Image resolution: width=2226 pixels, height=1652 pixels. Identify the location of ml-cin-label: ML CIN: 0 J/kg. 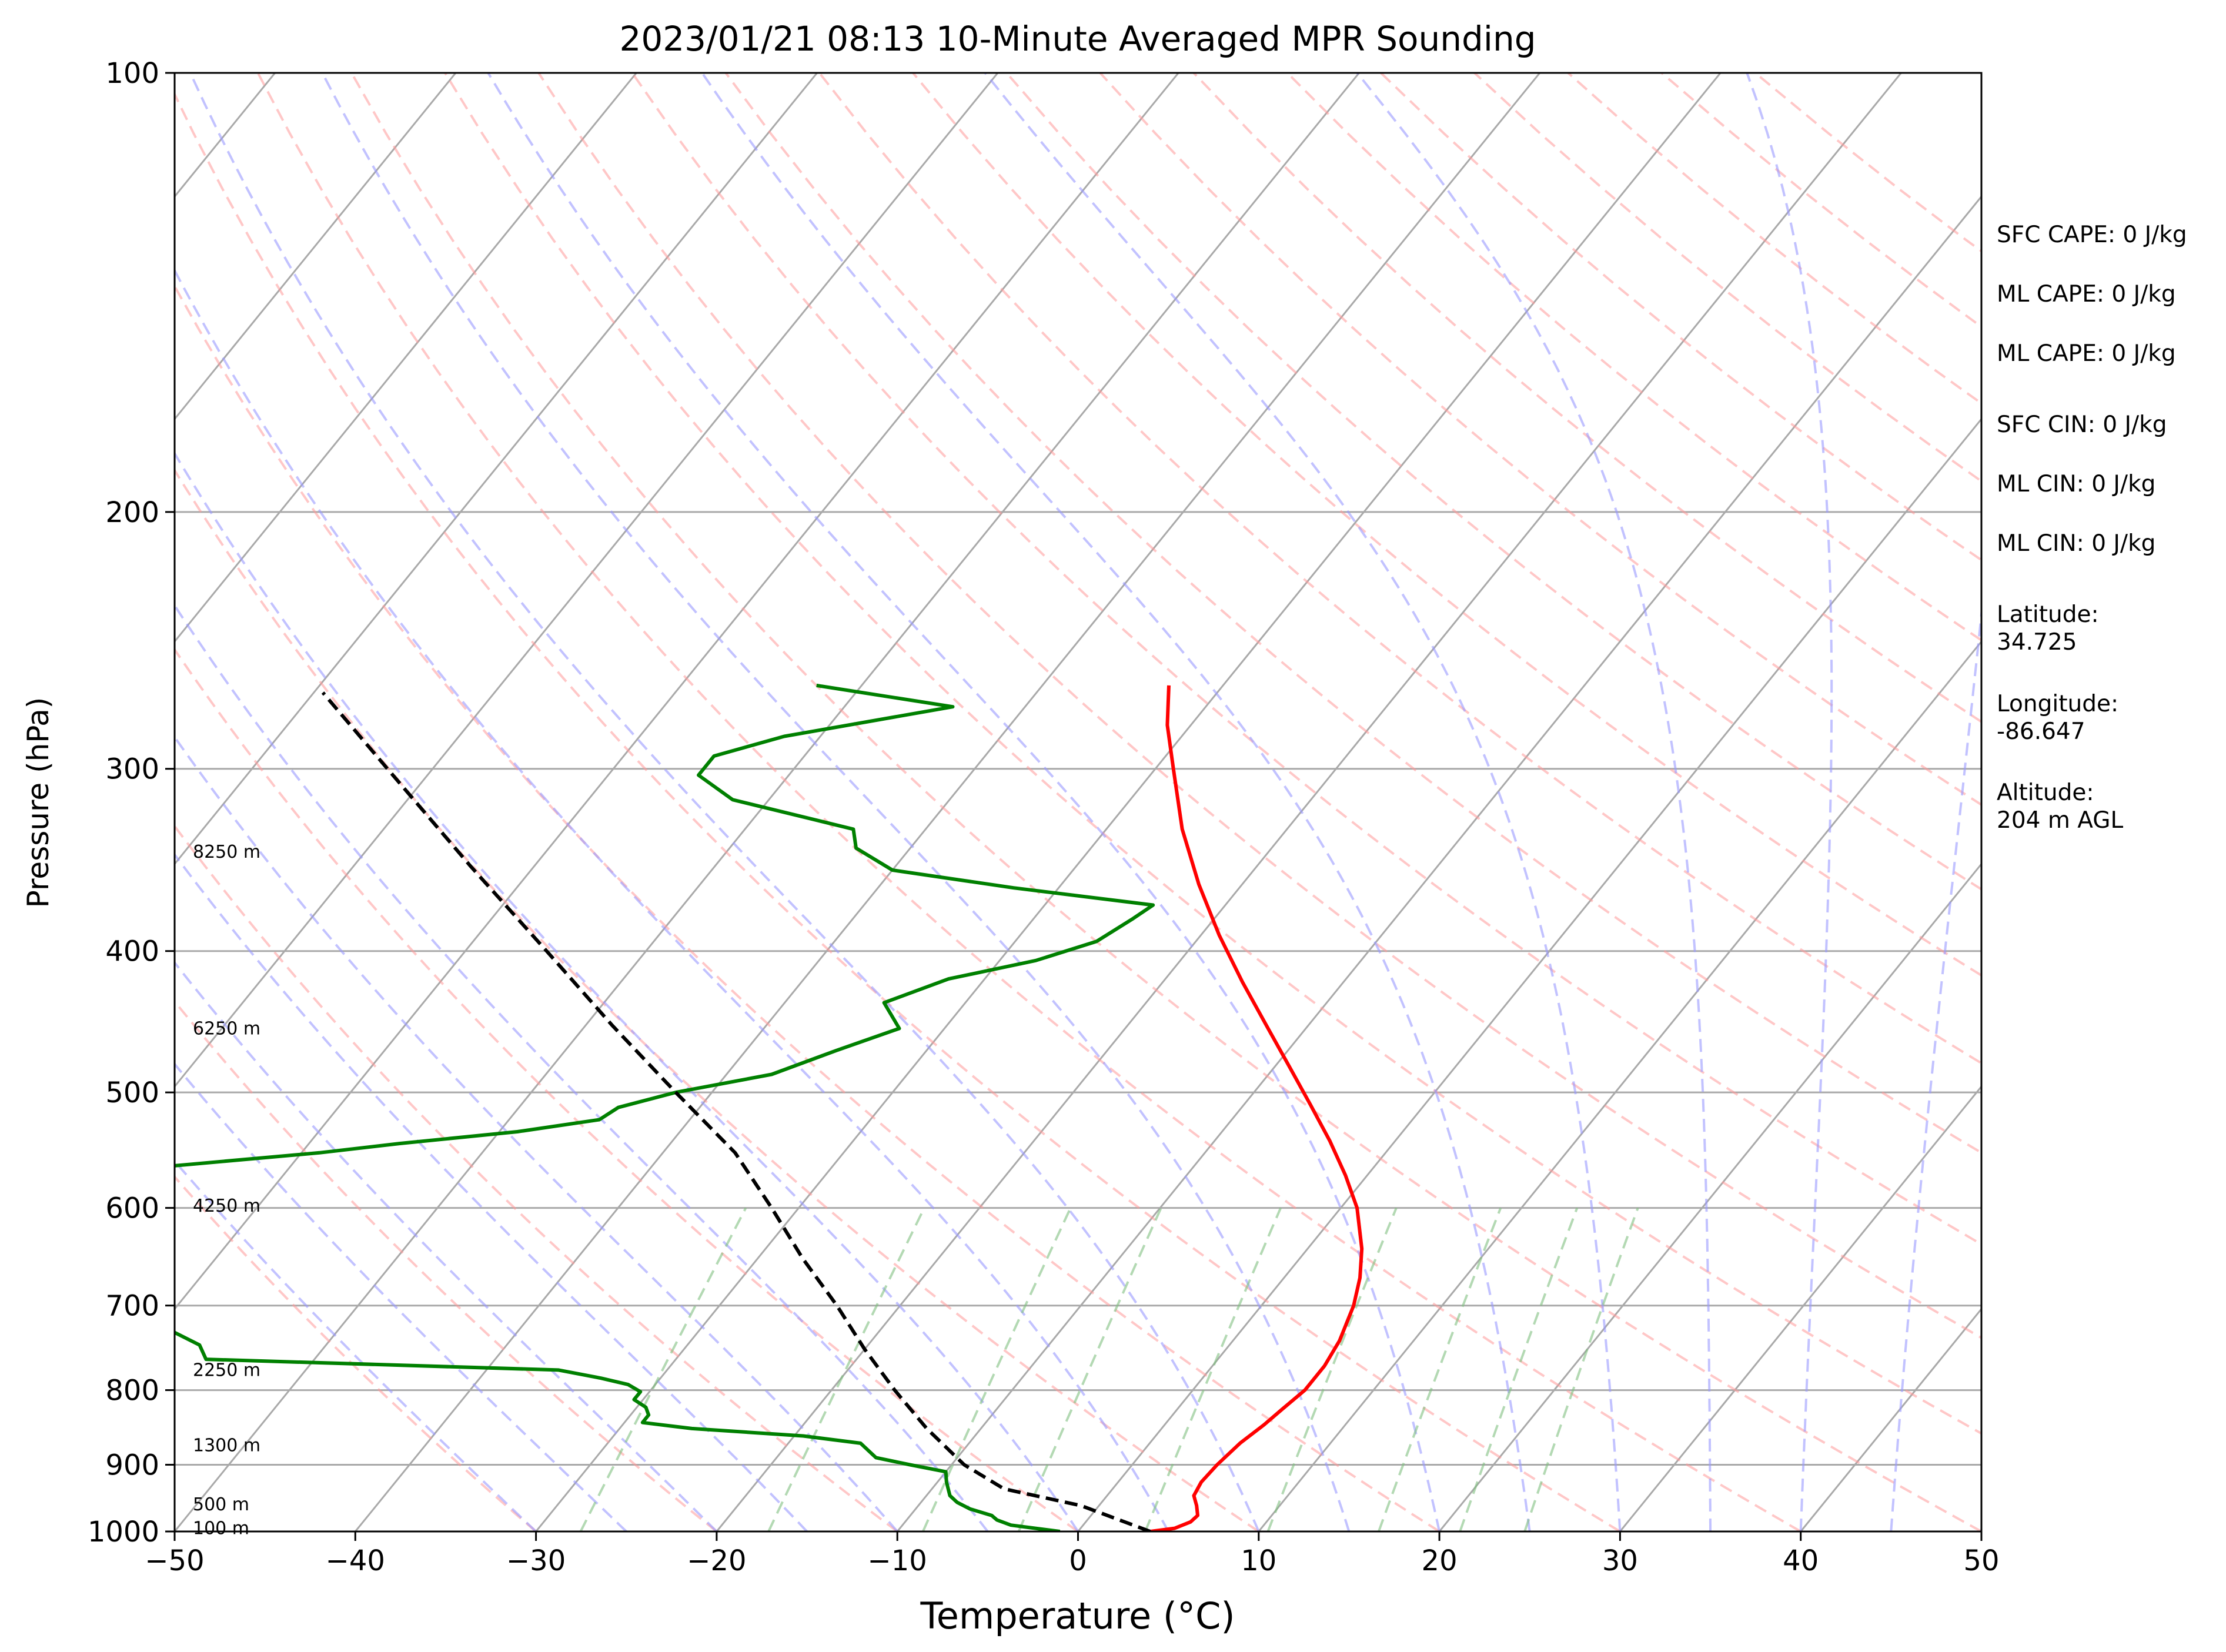
(2076, 484).